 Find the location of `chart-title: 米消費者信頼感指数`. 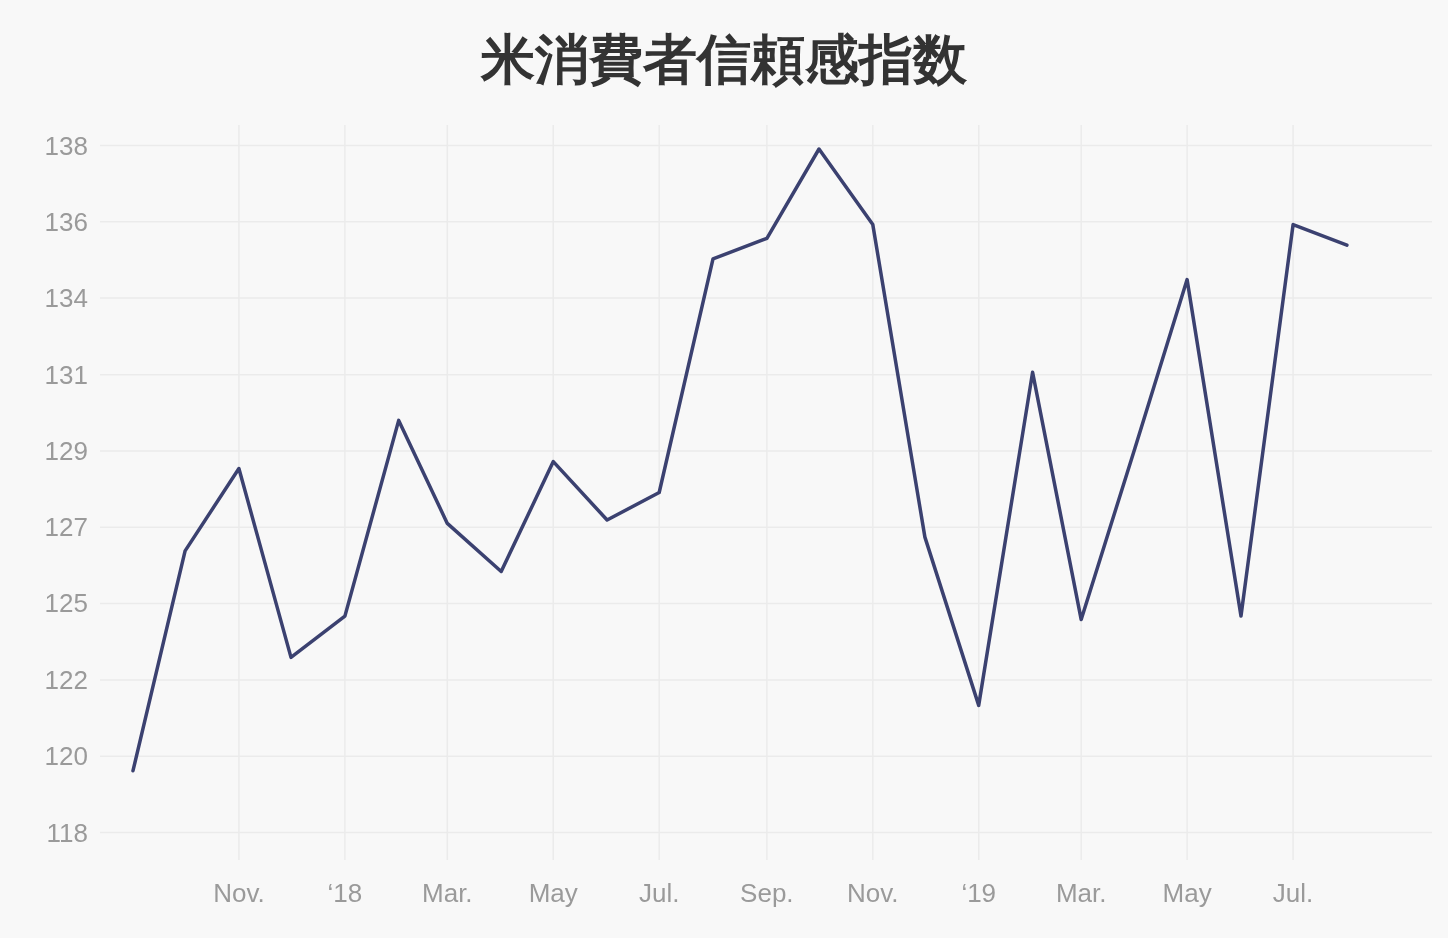

chart-title: 米消費者信頼感指数 is located at coordinates (724, 59).